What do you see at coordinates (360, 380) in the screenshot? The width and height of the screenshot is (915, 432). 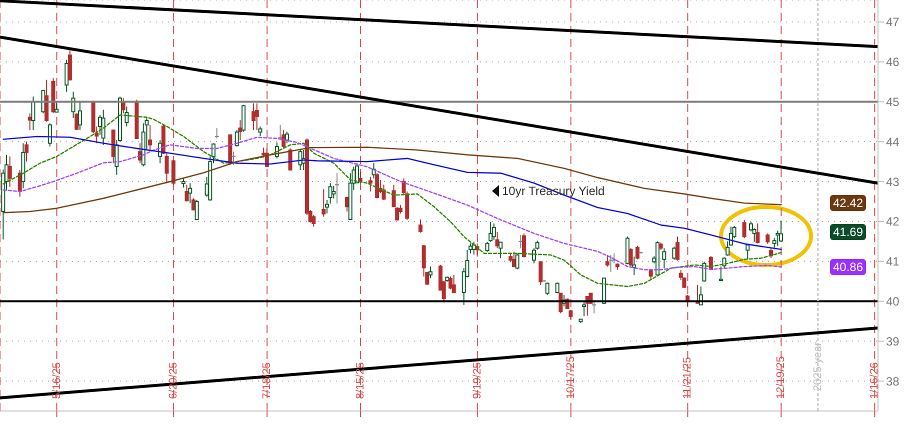 I see `x-tick-label: 8/15/25` at bounding box center [360, 380].